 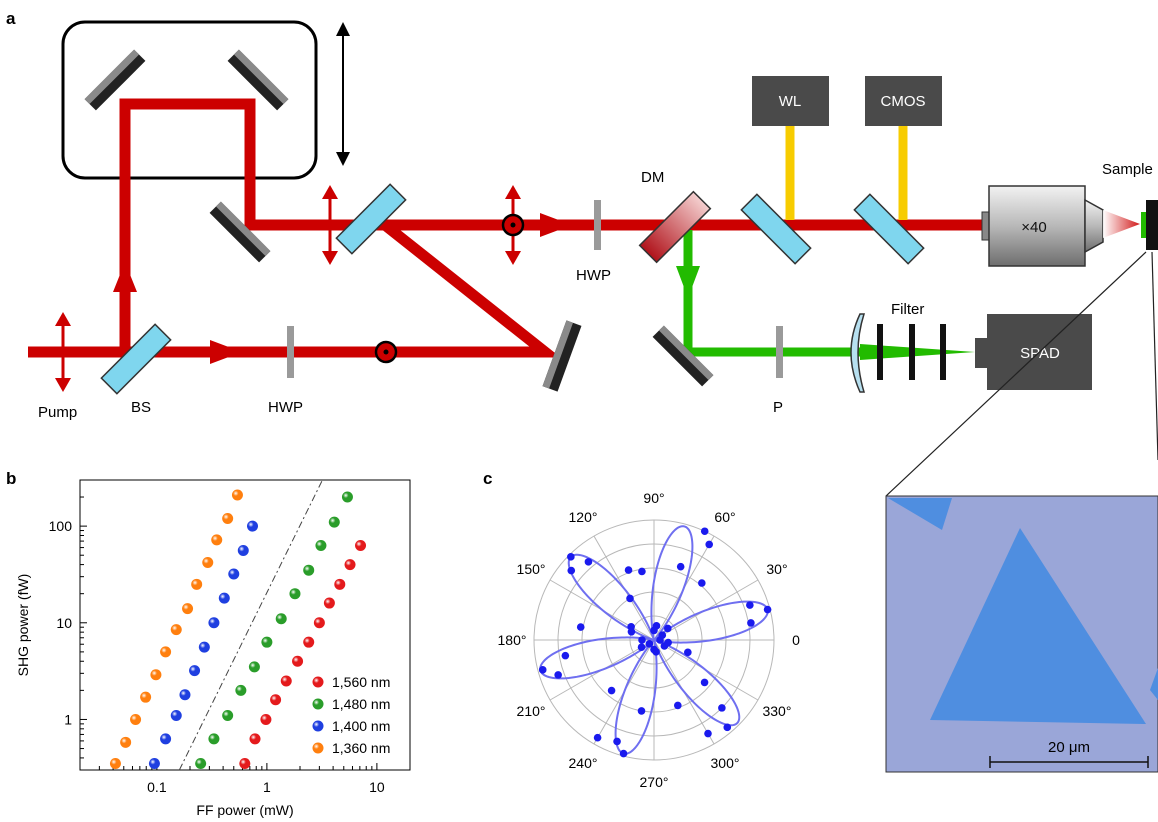 I want to click on legend-entry: 1,400 nm, so click(x=361, y=726).